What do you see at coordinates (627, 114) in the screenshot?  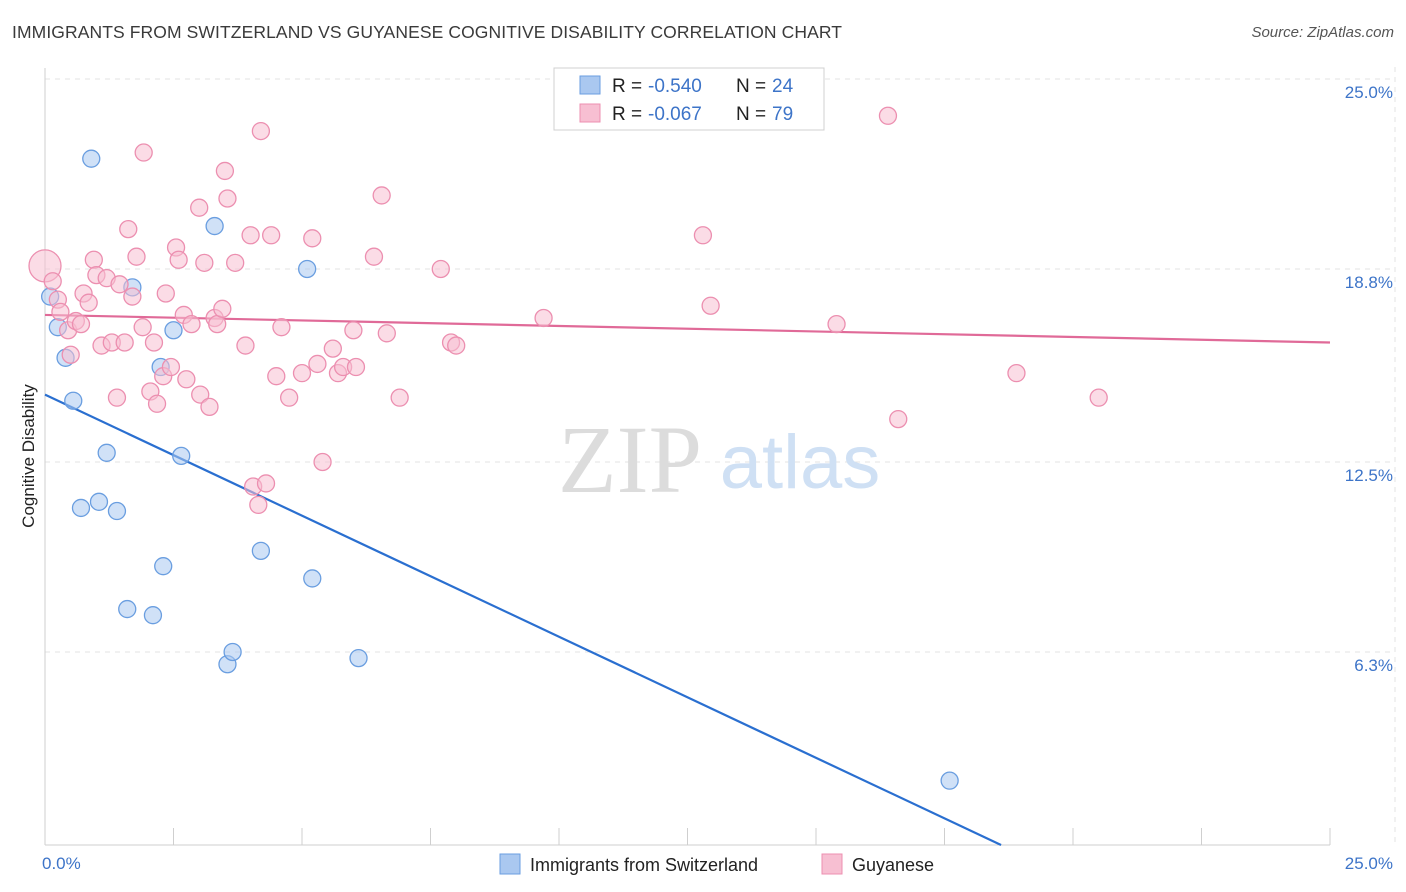 I see `legend-r-label-2: R =` at bounding box center [627, 114].